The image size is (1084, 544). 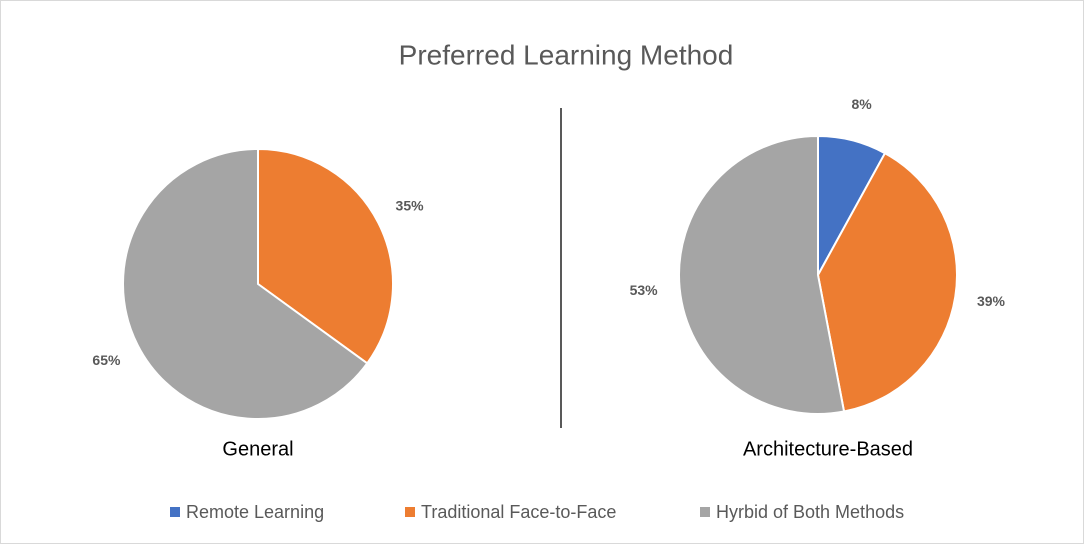 I want to click on legend-label: Remote Learning, so click(x=255, y=512).